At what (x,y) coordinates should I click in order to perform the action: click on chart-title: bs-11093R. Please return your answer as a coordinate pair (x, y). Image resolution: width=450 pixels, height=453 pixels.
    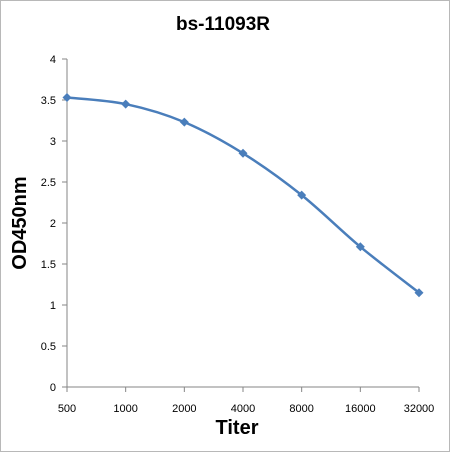
    Looking at the image, I should click on (223, 24).